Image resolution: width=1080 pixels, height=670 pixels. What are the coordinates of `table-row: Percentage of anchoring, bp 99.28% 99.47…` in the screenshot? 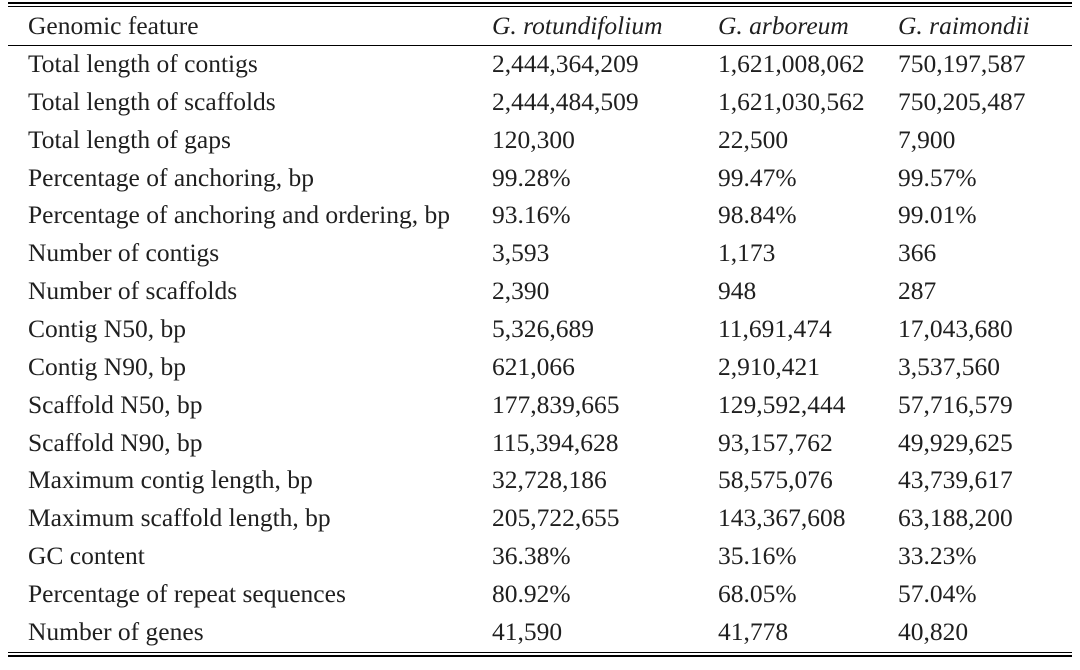 It's located at (540, 178).